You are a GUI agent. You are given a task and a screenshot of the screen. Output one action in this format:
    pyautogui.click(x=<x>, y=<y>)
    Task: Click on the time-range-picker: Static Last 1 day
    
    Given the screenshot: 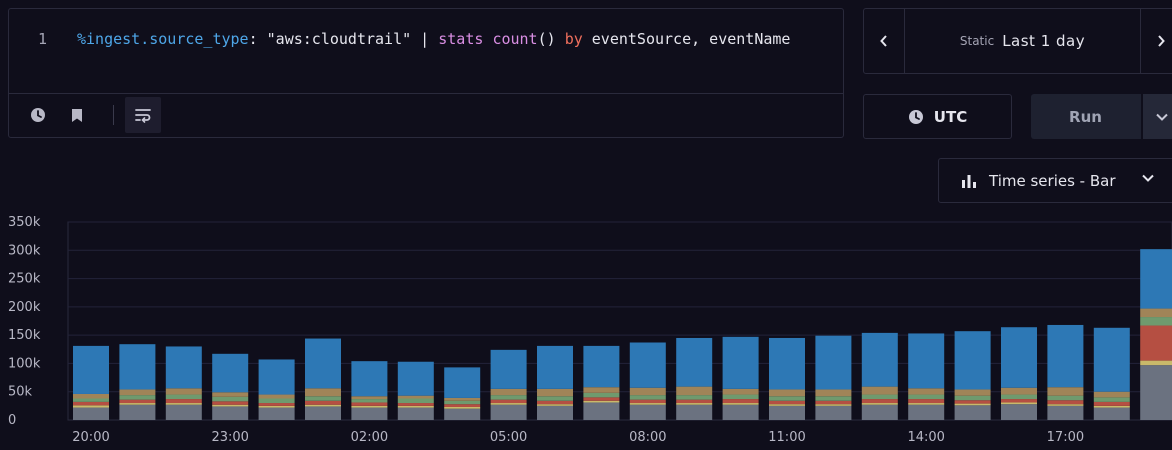 What is the action you would take?
    pyautogui.click(x=1017, y=41)
    